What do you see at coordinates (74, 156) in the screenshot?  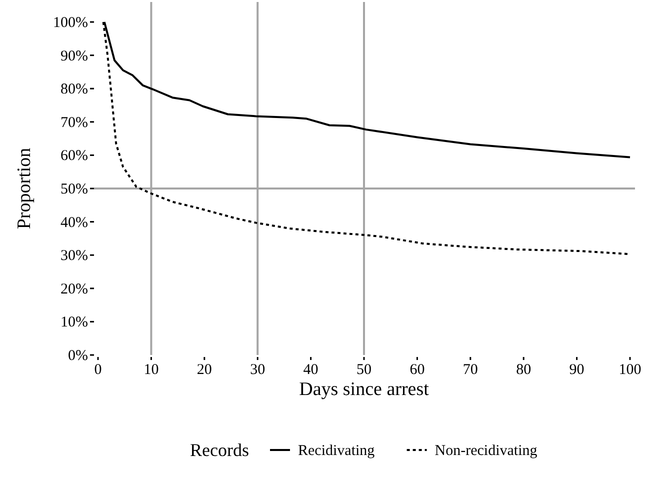 I see `y-tick-label: 60%` at bounding box center [74, 156].